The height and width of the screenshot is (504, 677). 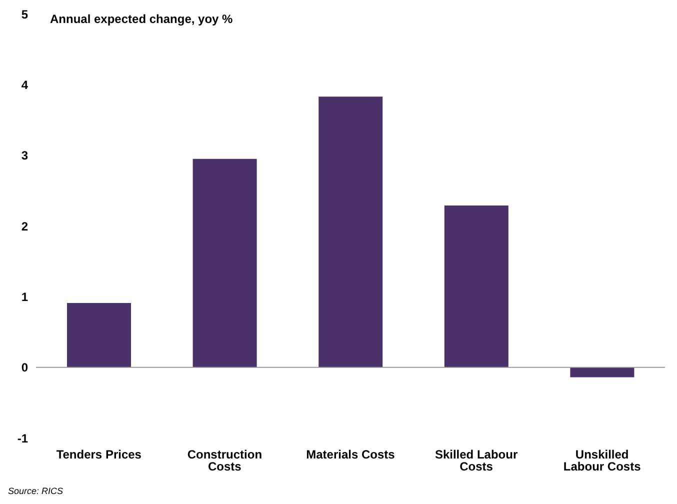 What do you see at coordinates (36, 491) in the screenshot?
I see `source-note: Source: RICS` at bounding box center [36, 491].